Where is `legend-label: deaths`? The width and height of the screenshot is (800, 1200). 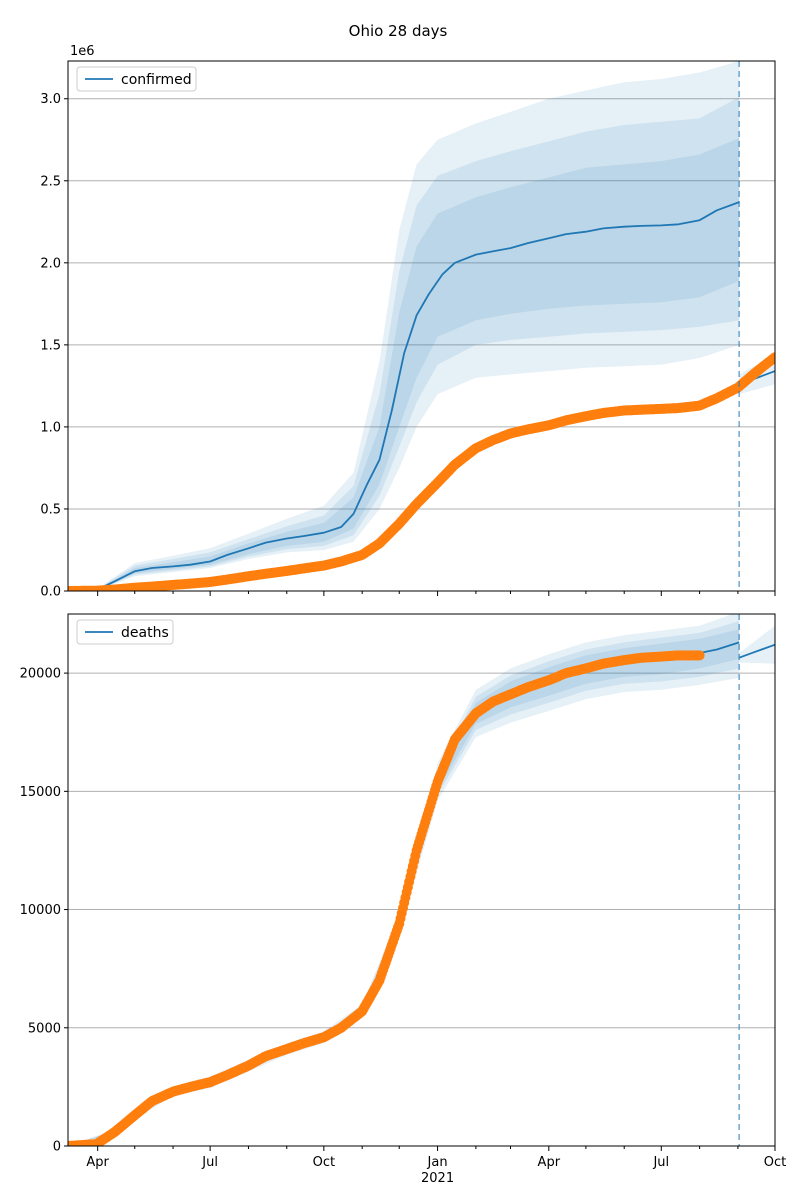
legend-label: deaths is located at coordinates (145, 633).